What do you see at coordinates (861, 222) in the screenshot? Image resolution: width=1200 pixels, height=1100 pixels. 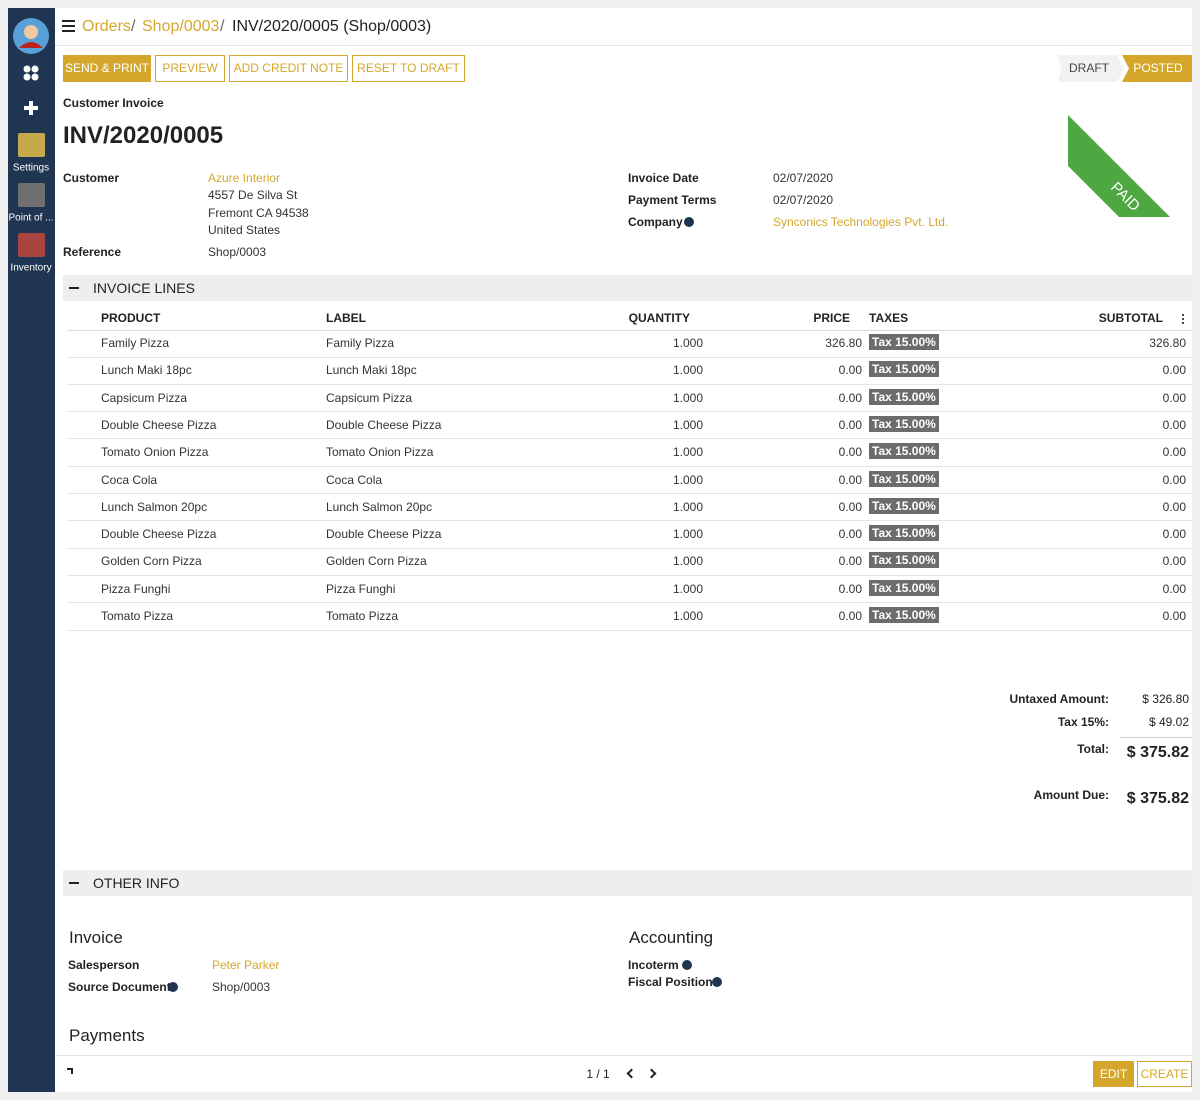 I see `field-value: Synconics Technologies Pvt. Ltd.` at bounding box center [861, 222].